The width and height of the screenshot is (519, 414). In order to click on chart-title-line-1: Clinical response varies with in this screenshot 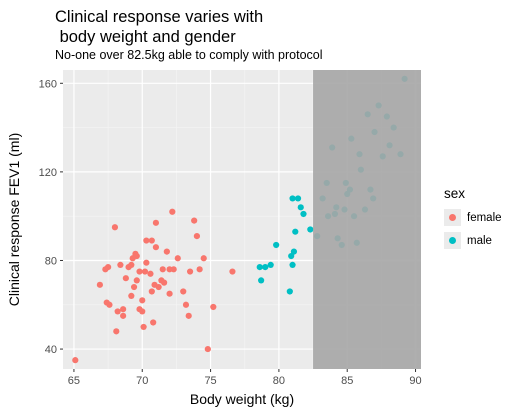, I will do `click(159, 17)`.